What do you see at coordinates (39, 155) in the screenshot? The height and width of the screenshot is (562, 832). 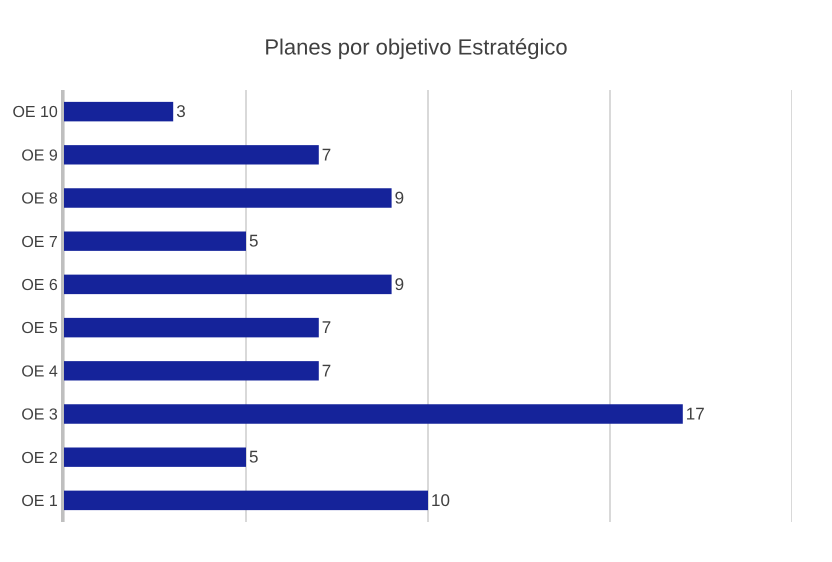 I see `y-tick-label: OE 9` at bounding box center [39, 155].